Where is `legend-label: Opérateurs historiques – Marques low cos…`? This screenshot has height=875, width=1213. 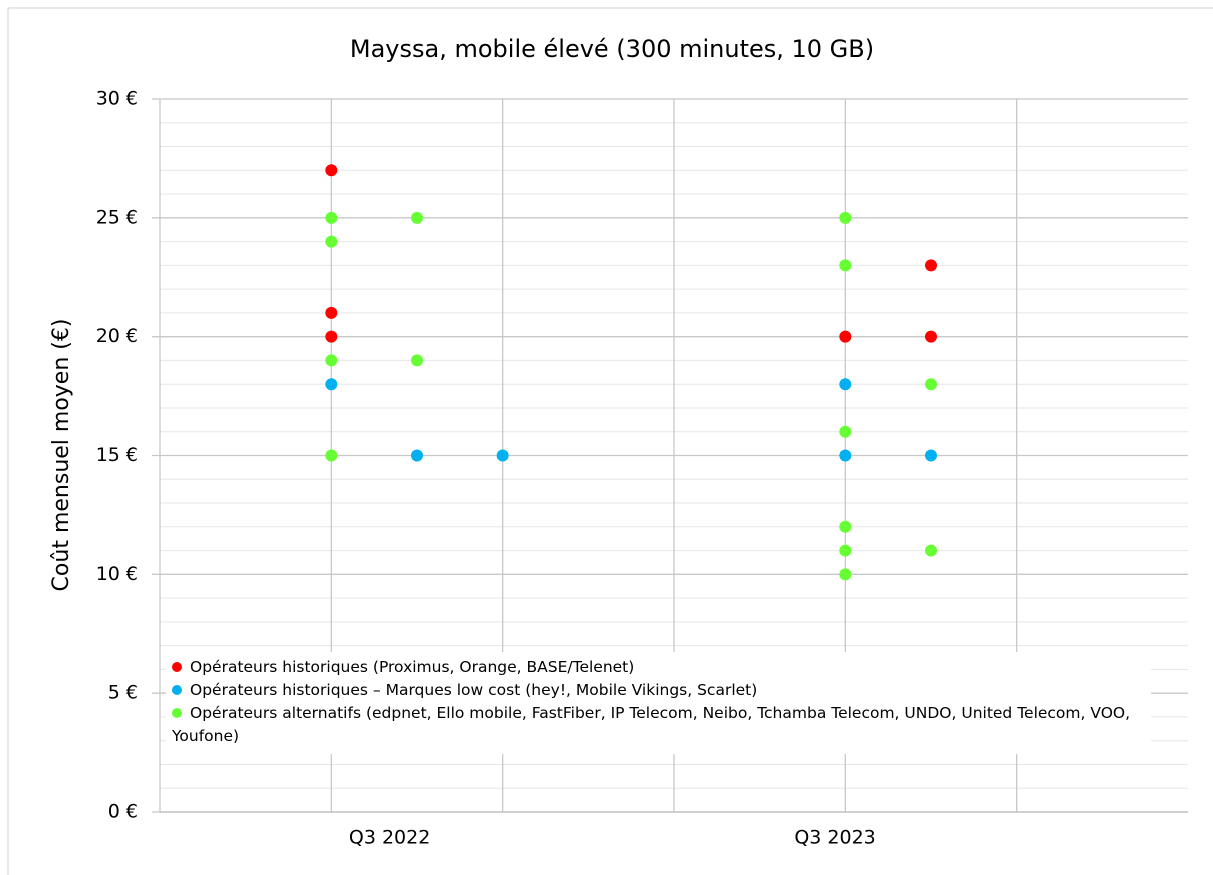
legend-label: Opérateurs historiques – Marques low cos… is located at coordinates (474, 690).